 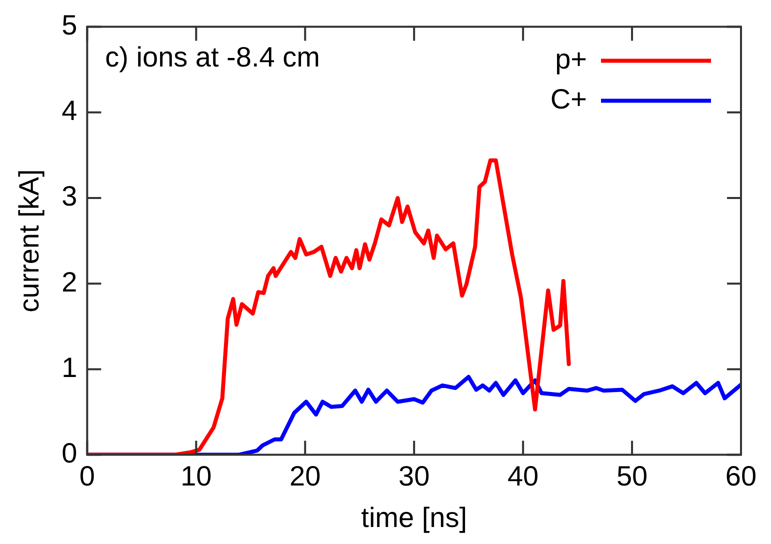 What do you see at coordinates (29, 240) in the screenshot?
I see `y-axis-title: current [kA]` at bounding box center [29, 240].